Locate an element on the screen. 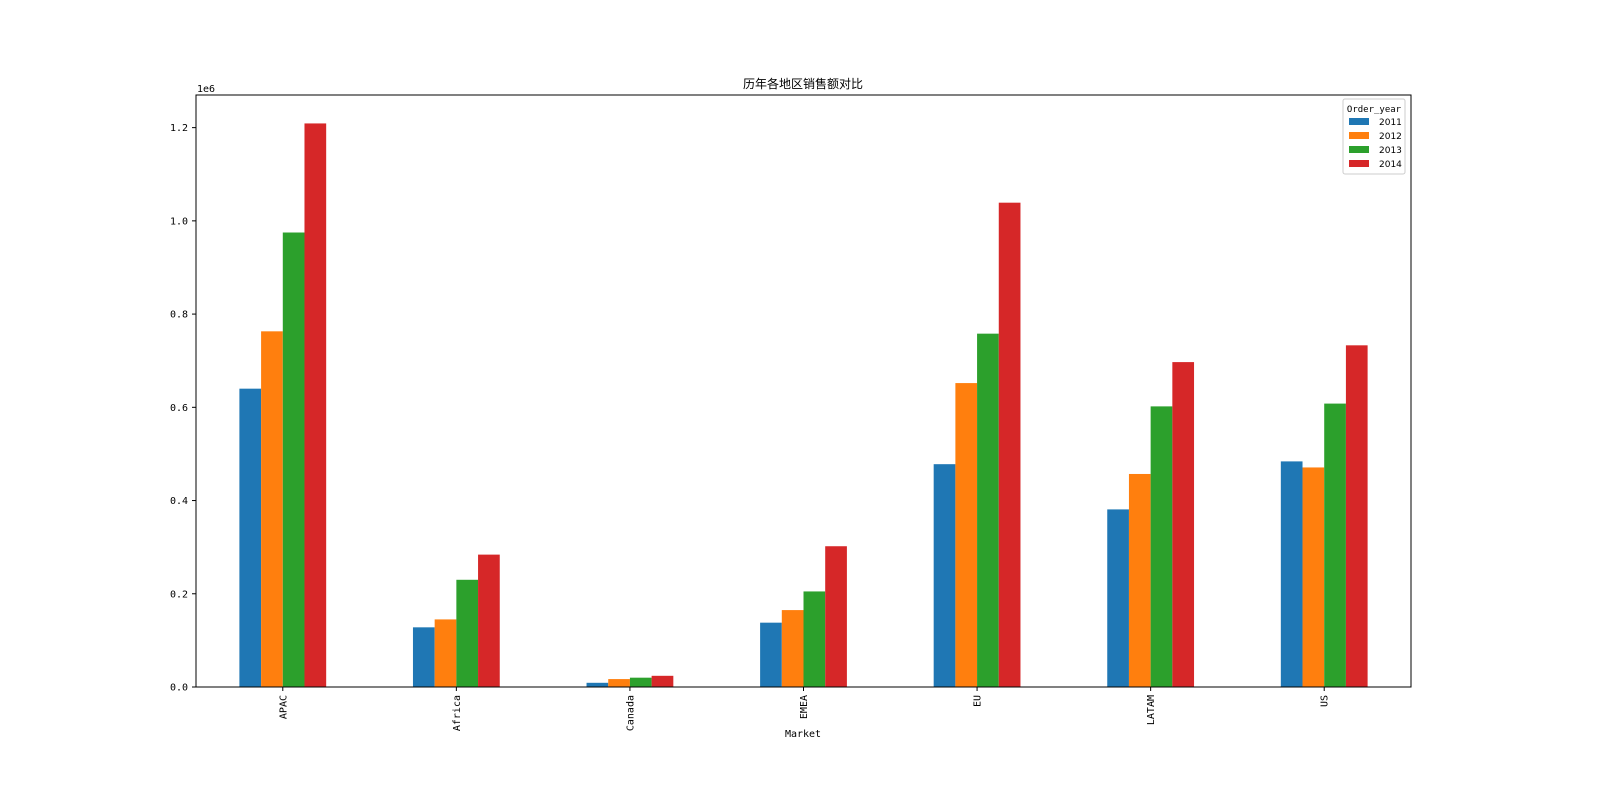  bar-canada-2014 is located at coordinates (662, 681).